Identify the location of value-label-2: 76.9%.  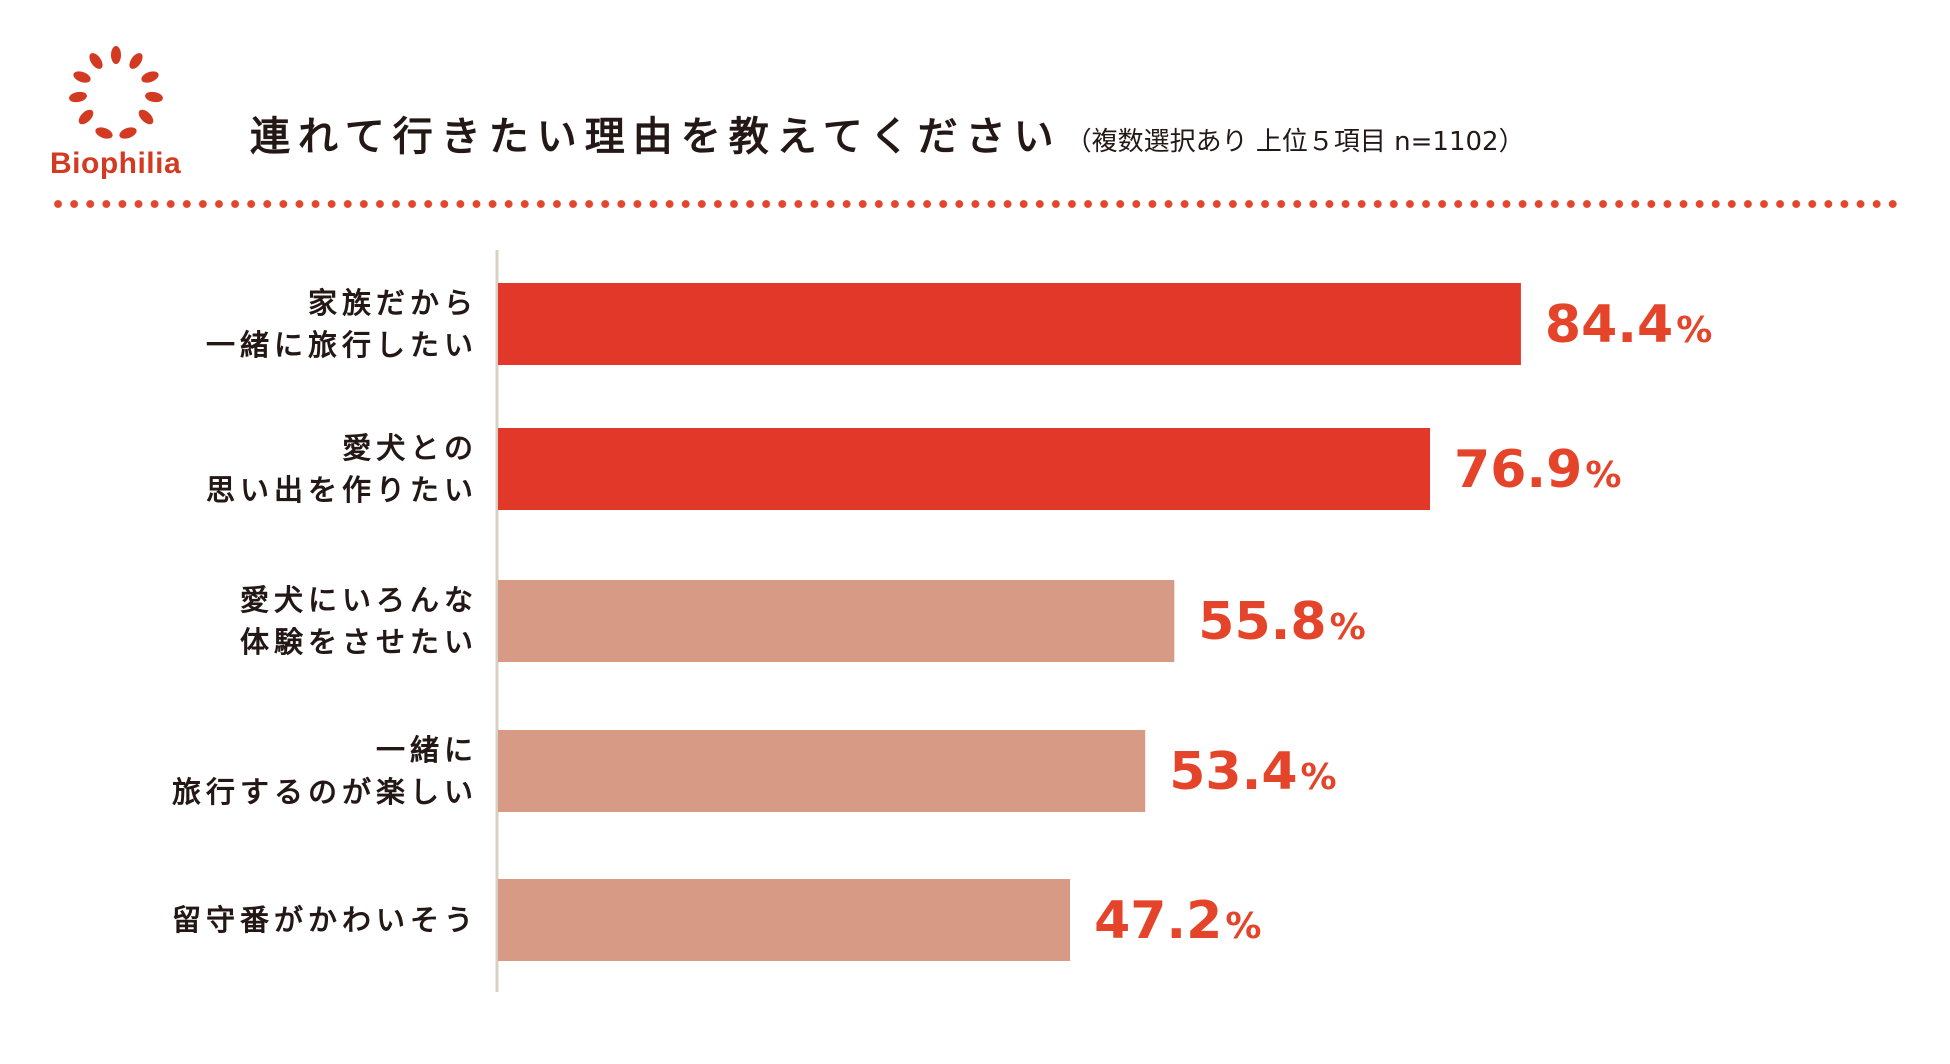
(1537, 470).